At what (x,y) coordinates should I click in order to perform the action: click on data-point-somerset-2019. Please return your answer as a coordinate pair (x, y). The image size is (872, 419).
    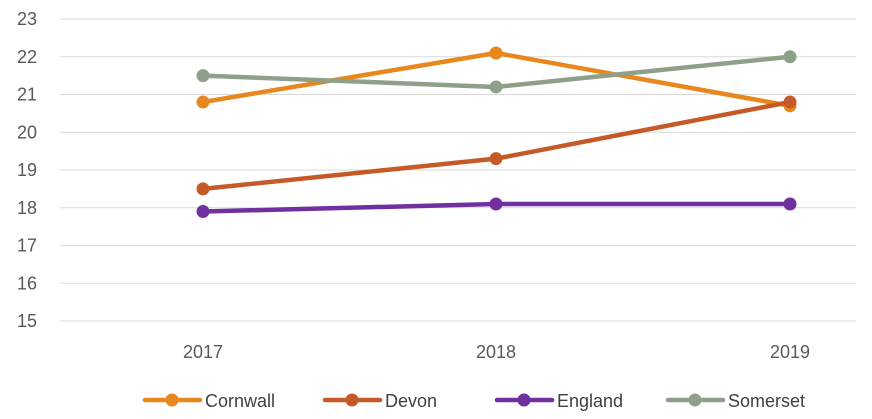
    Looking at the image, I should click on (790, 57).